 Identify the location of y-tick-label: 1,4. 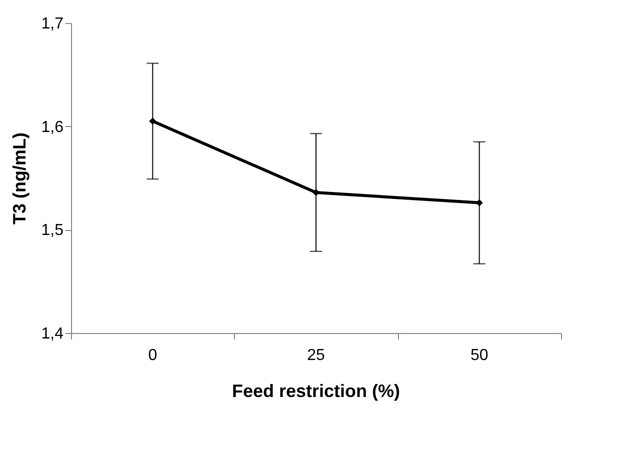
(52, 334).